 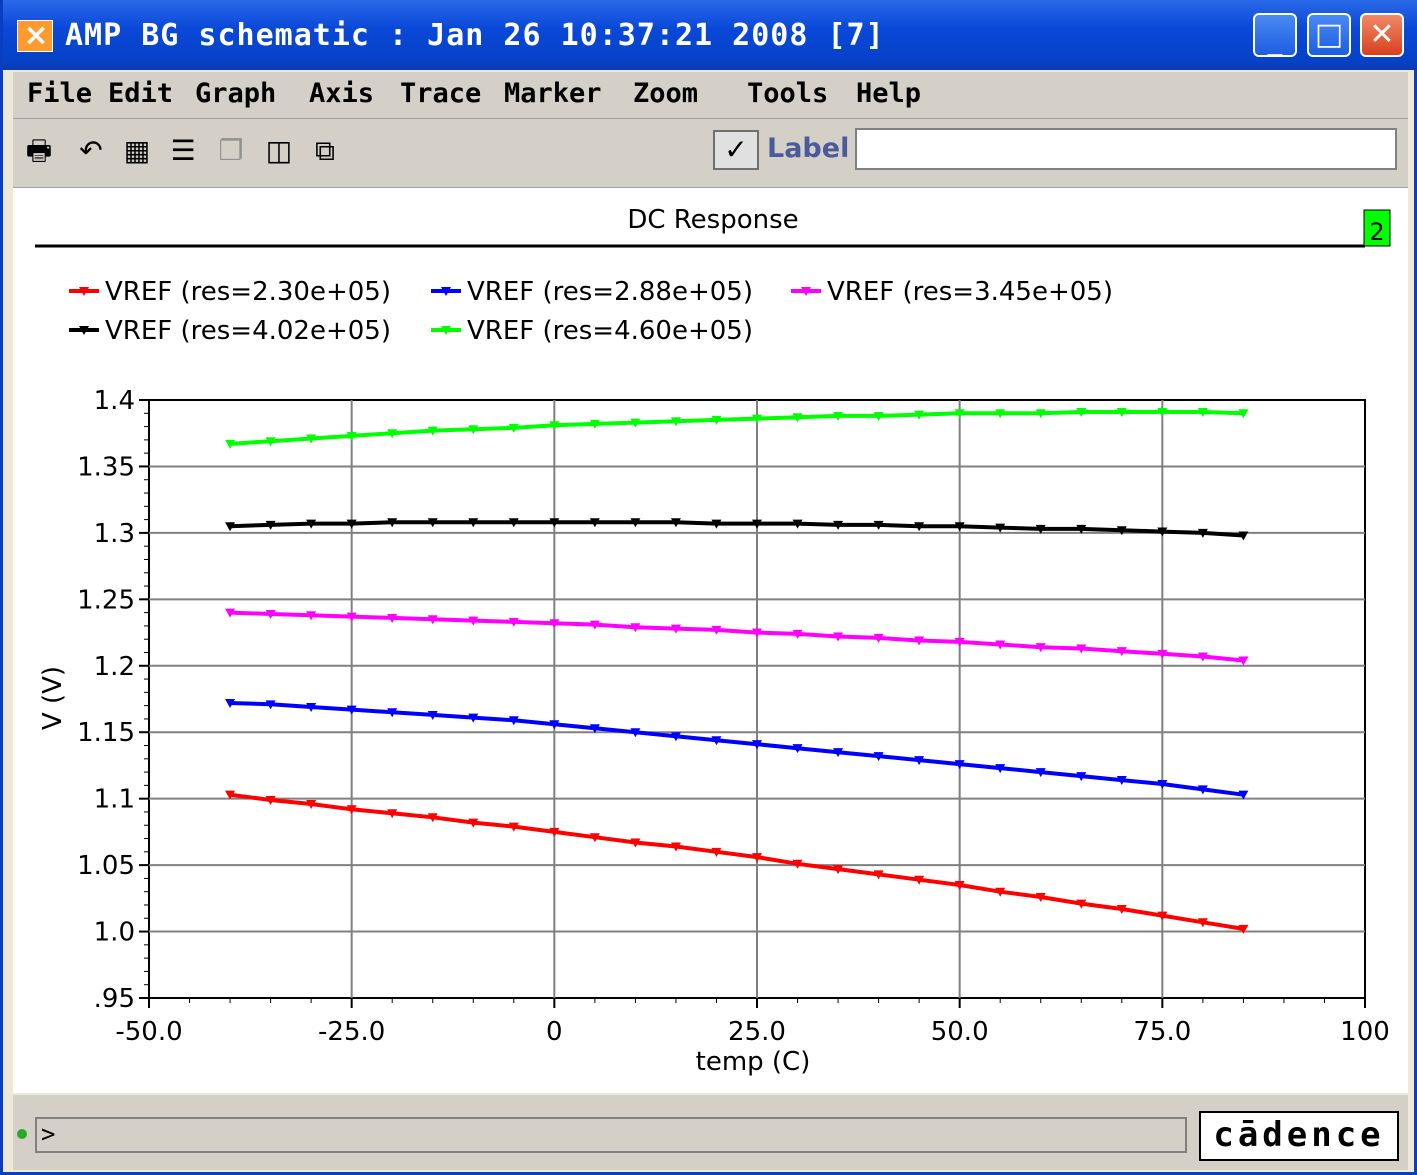 What do you see at coordinates (137, 150) in the screenshot?
I see `grid-icon: ▦` at bounding box center [137, 150].